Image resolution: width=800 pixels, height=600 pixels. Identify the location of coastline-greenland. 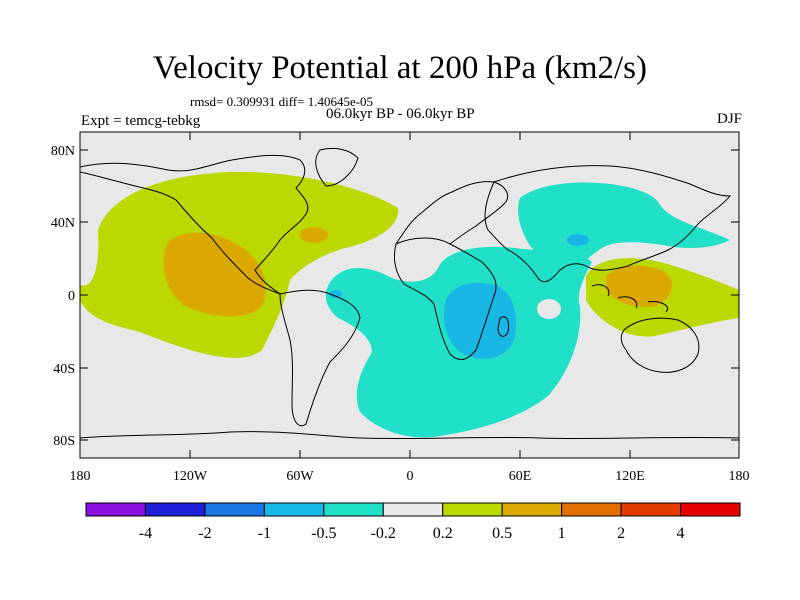
(337, 167).